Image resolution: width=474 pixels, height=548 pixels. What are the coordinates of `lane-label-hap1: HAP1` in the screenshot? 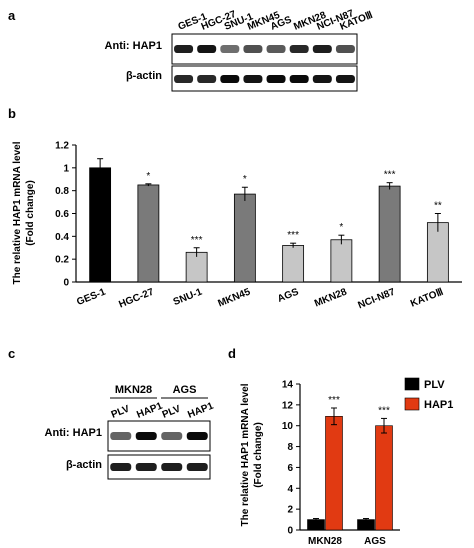 It's located at (200, 410).